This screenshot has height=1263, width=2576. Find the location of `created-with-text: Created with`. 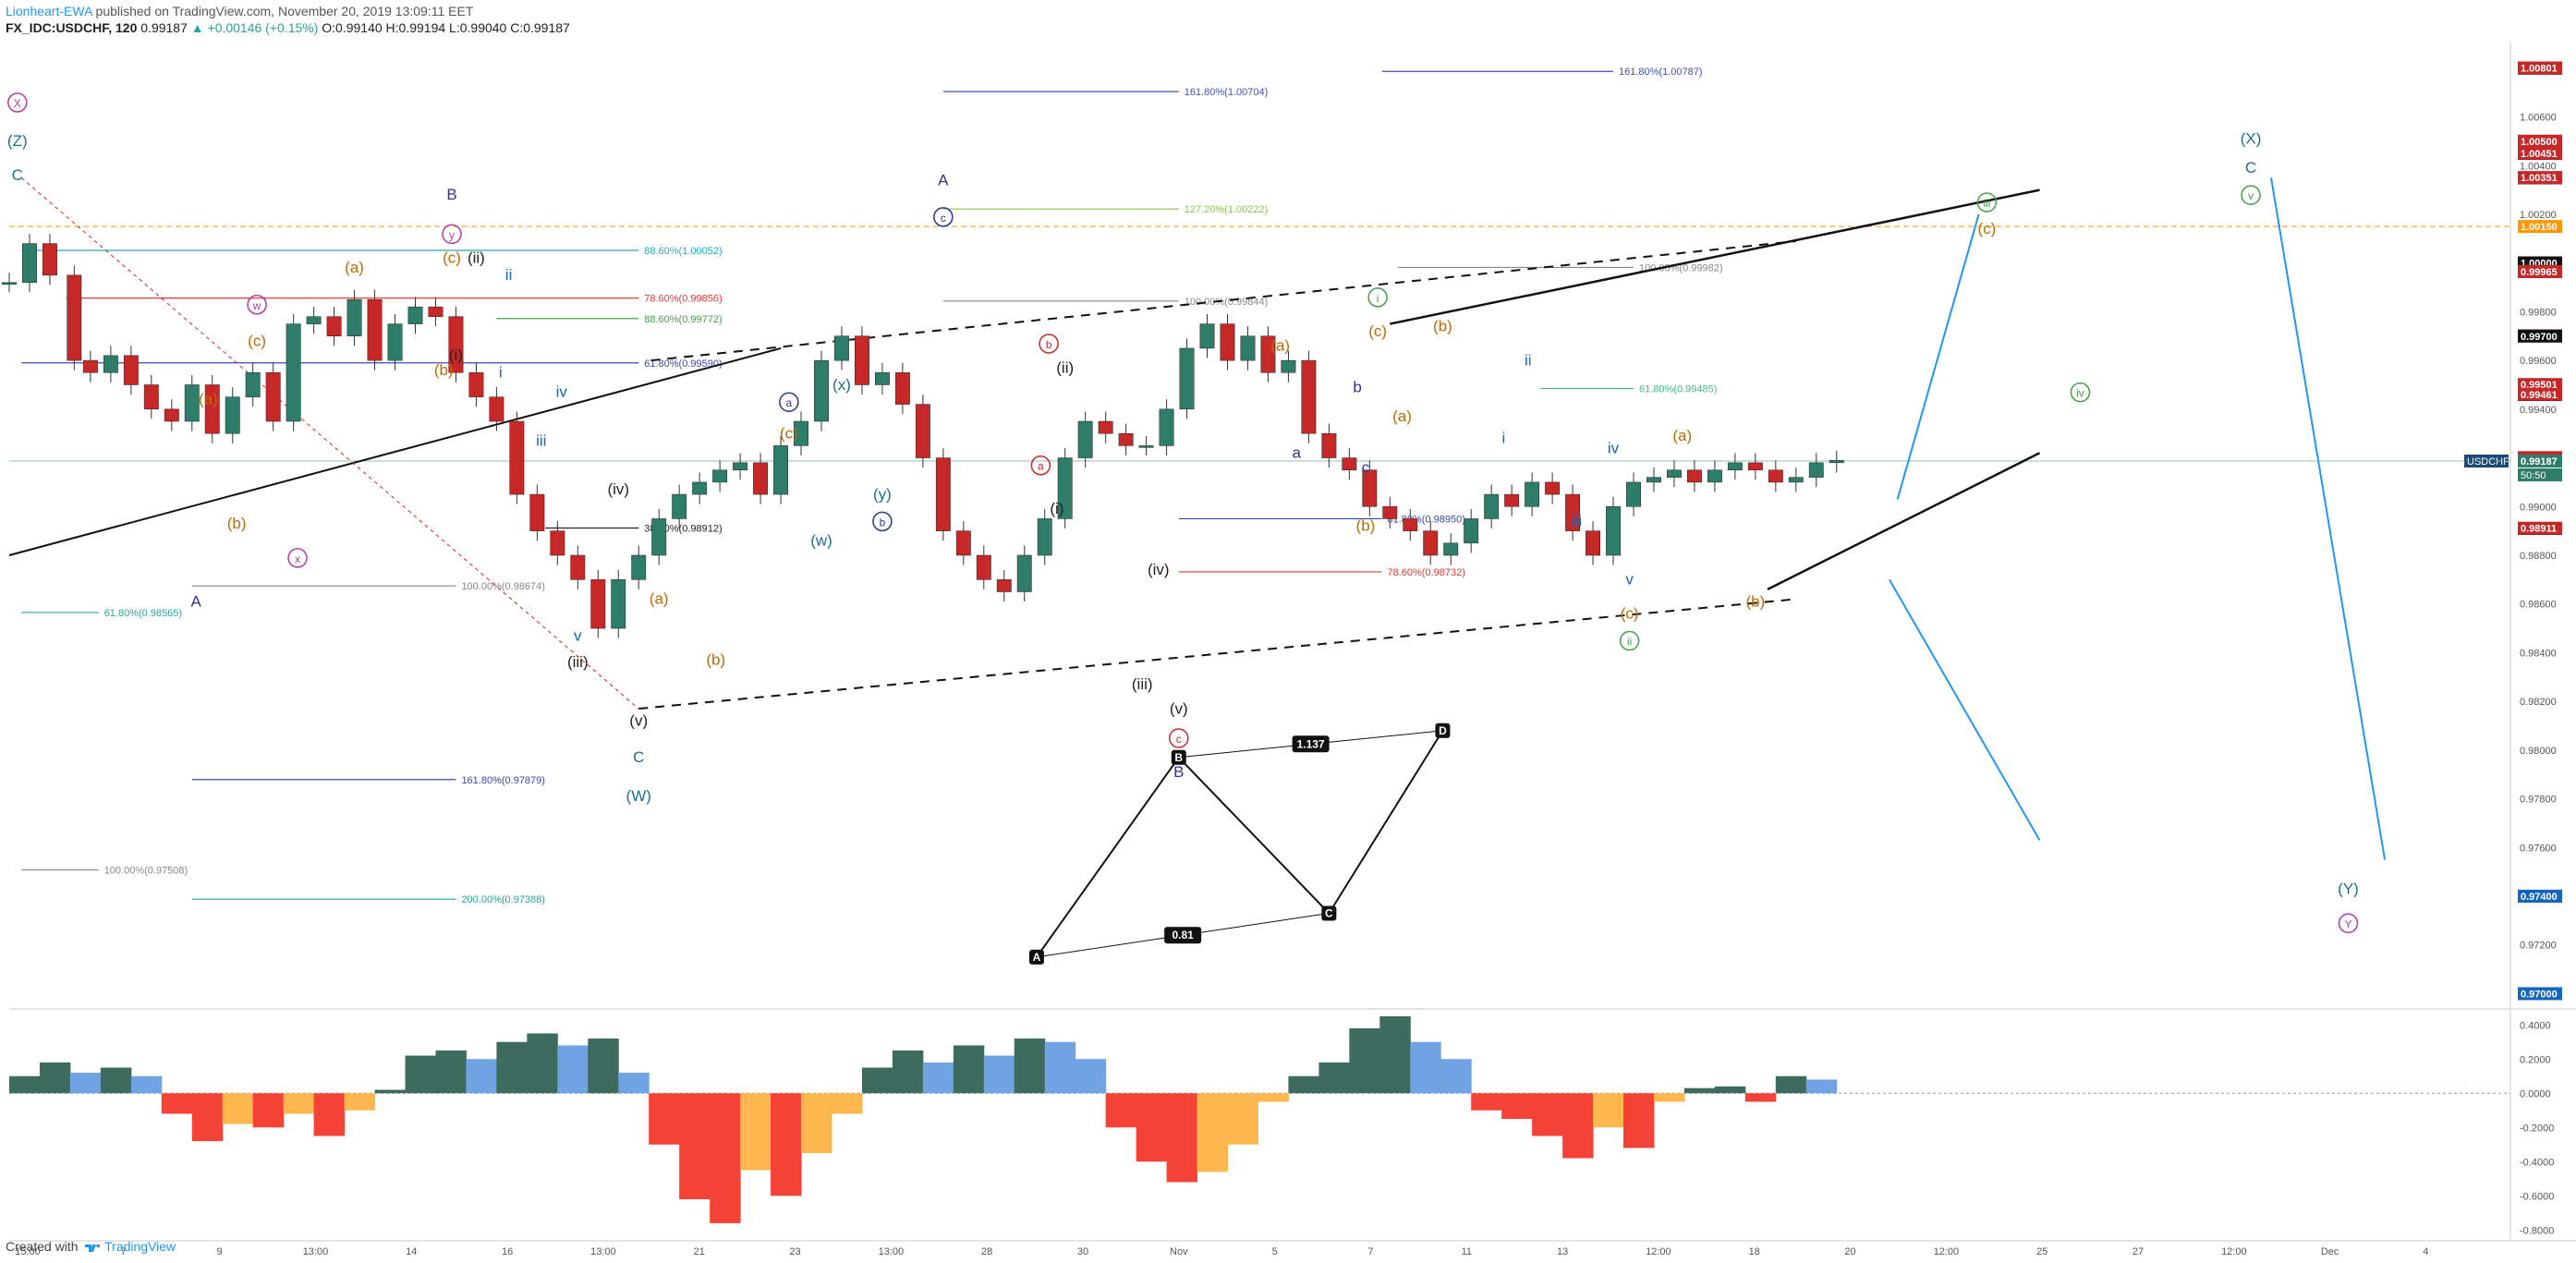

created-with-text: Created with is located at coordinates (42, 1246).